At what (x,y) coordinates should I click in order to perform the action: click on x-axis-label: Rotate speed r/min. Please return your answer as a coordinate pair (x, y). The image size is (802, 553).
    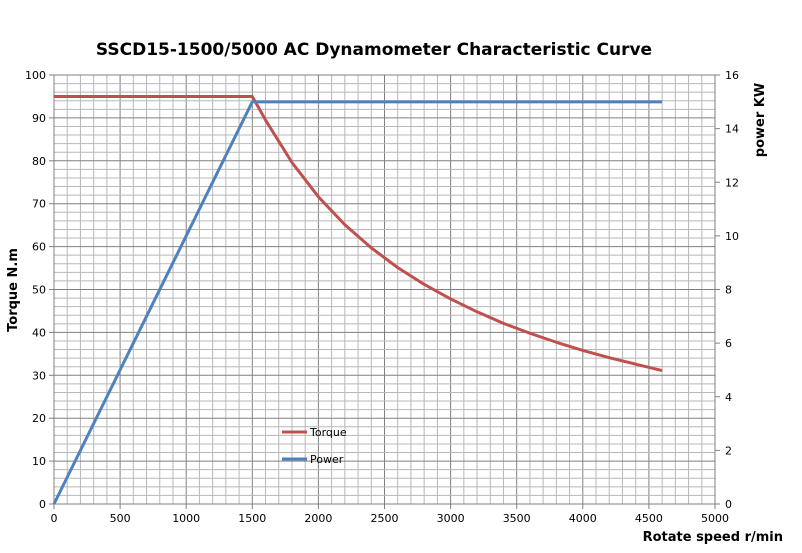
    Looking at the image, I should click on (713, 537).